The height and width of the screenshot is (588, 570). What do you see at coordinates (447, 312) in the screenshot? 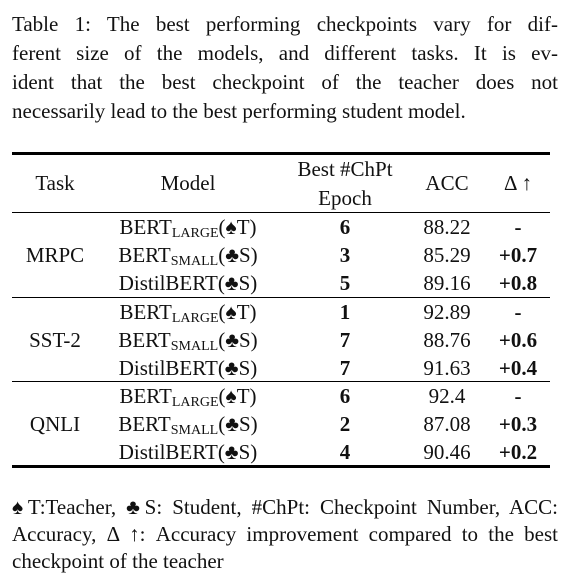
I see `acc-cell: 92.89` at bounding box center [447, 312].